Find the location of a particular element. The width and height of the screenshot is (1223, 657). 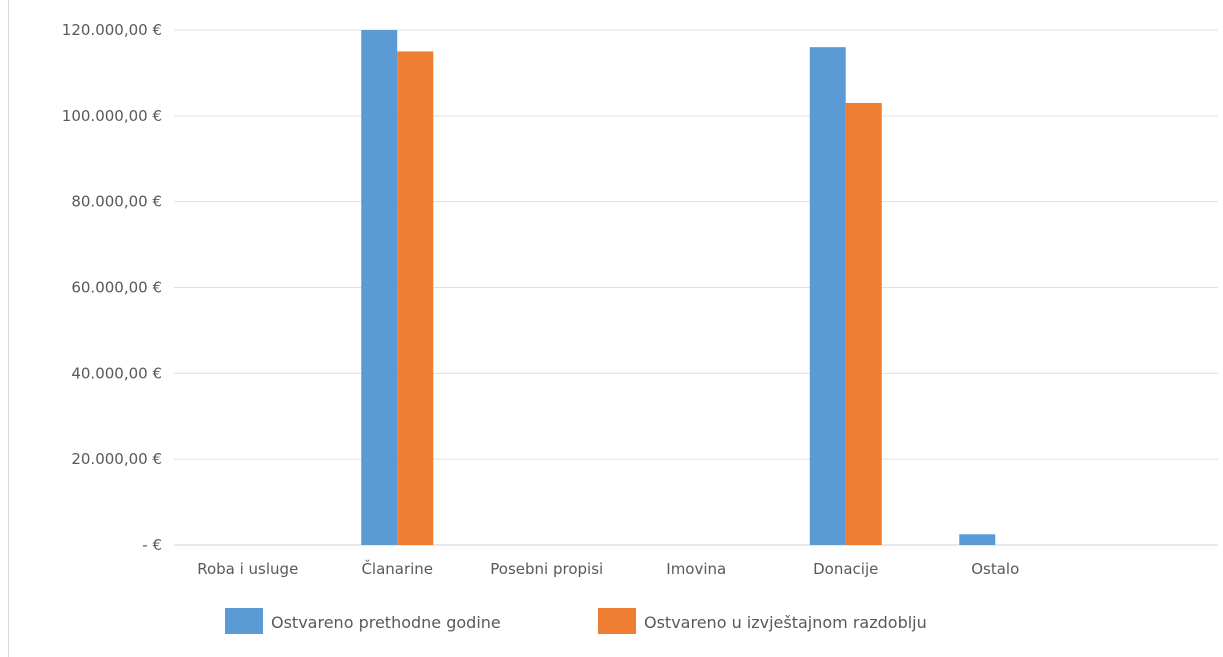

y-tick-label: 40.000,00 € is located at coordinates (116, 373).